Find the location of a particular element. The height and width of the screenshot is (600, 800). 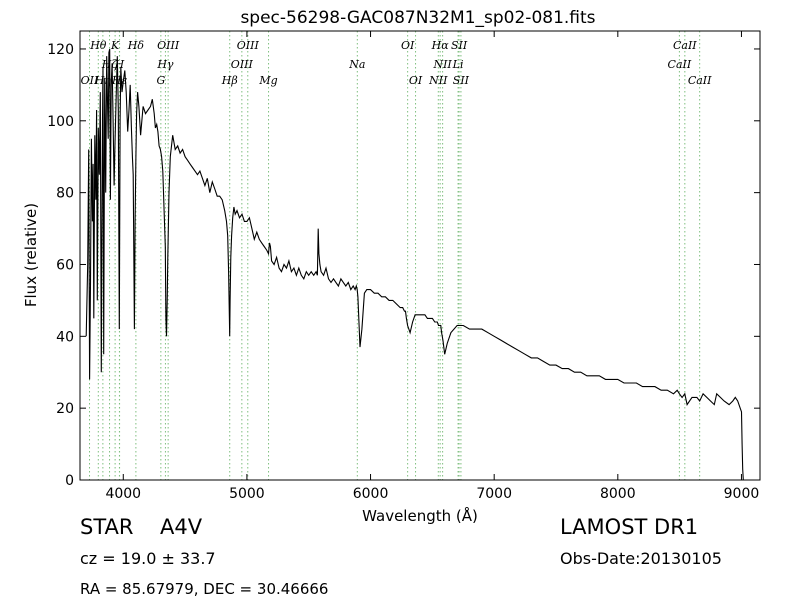

line-label: Hβ is located at coordinates (229, 80).